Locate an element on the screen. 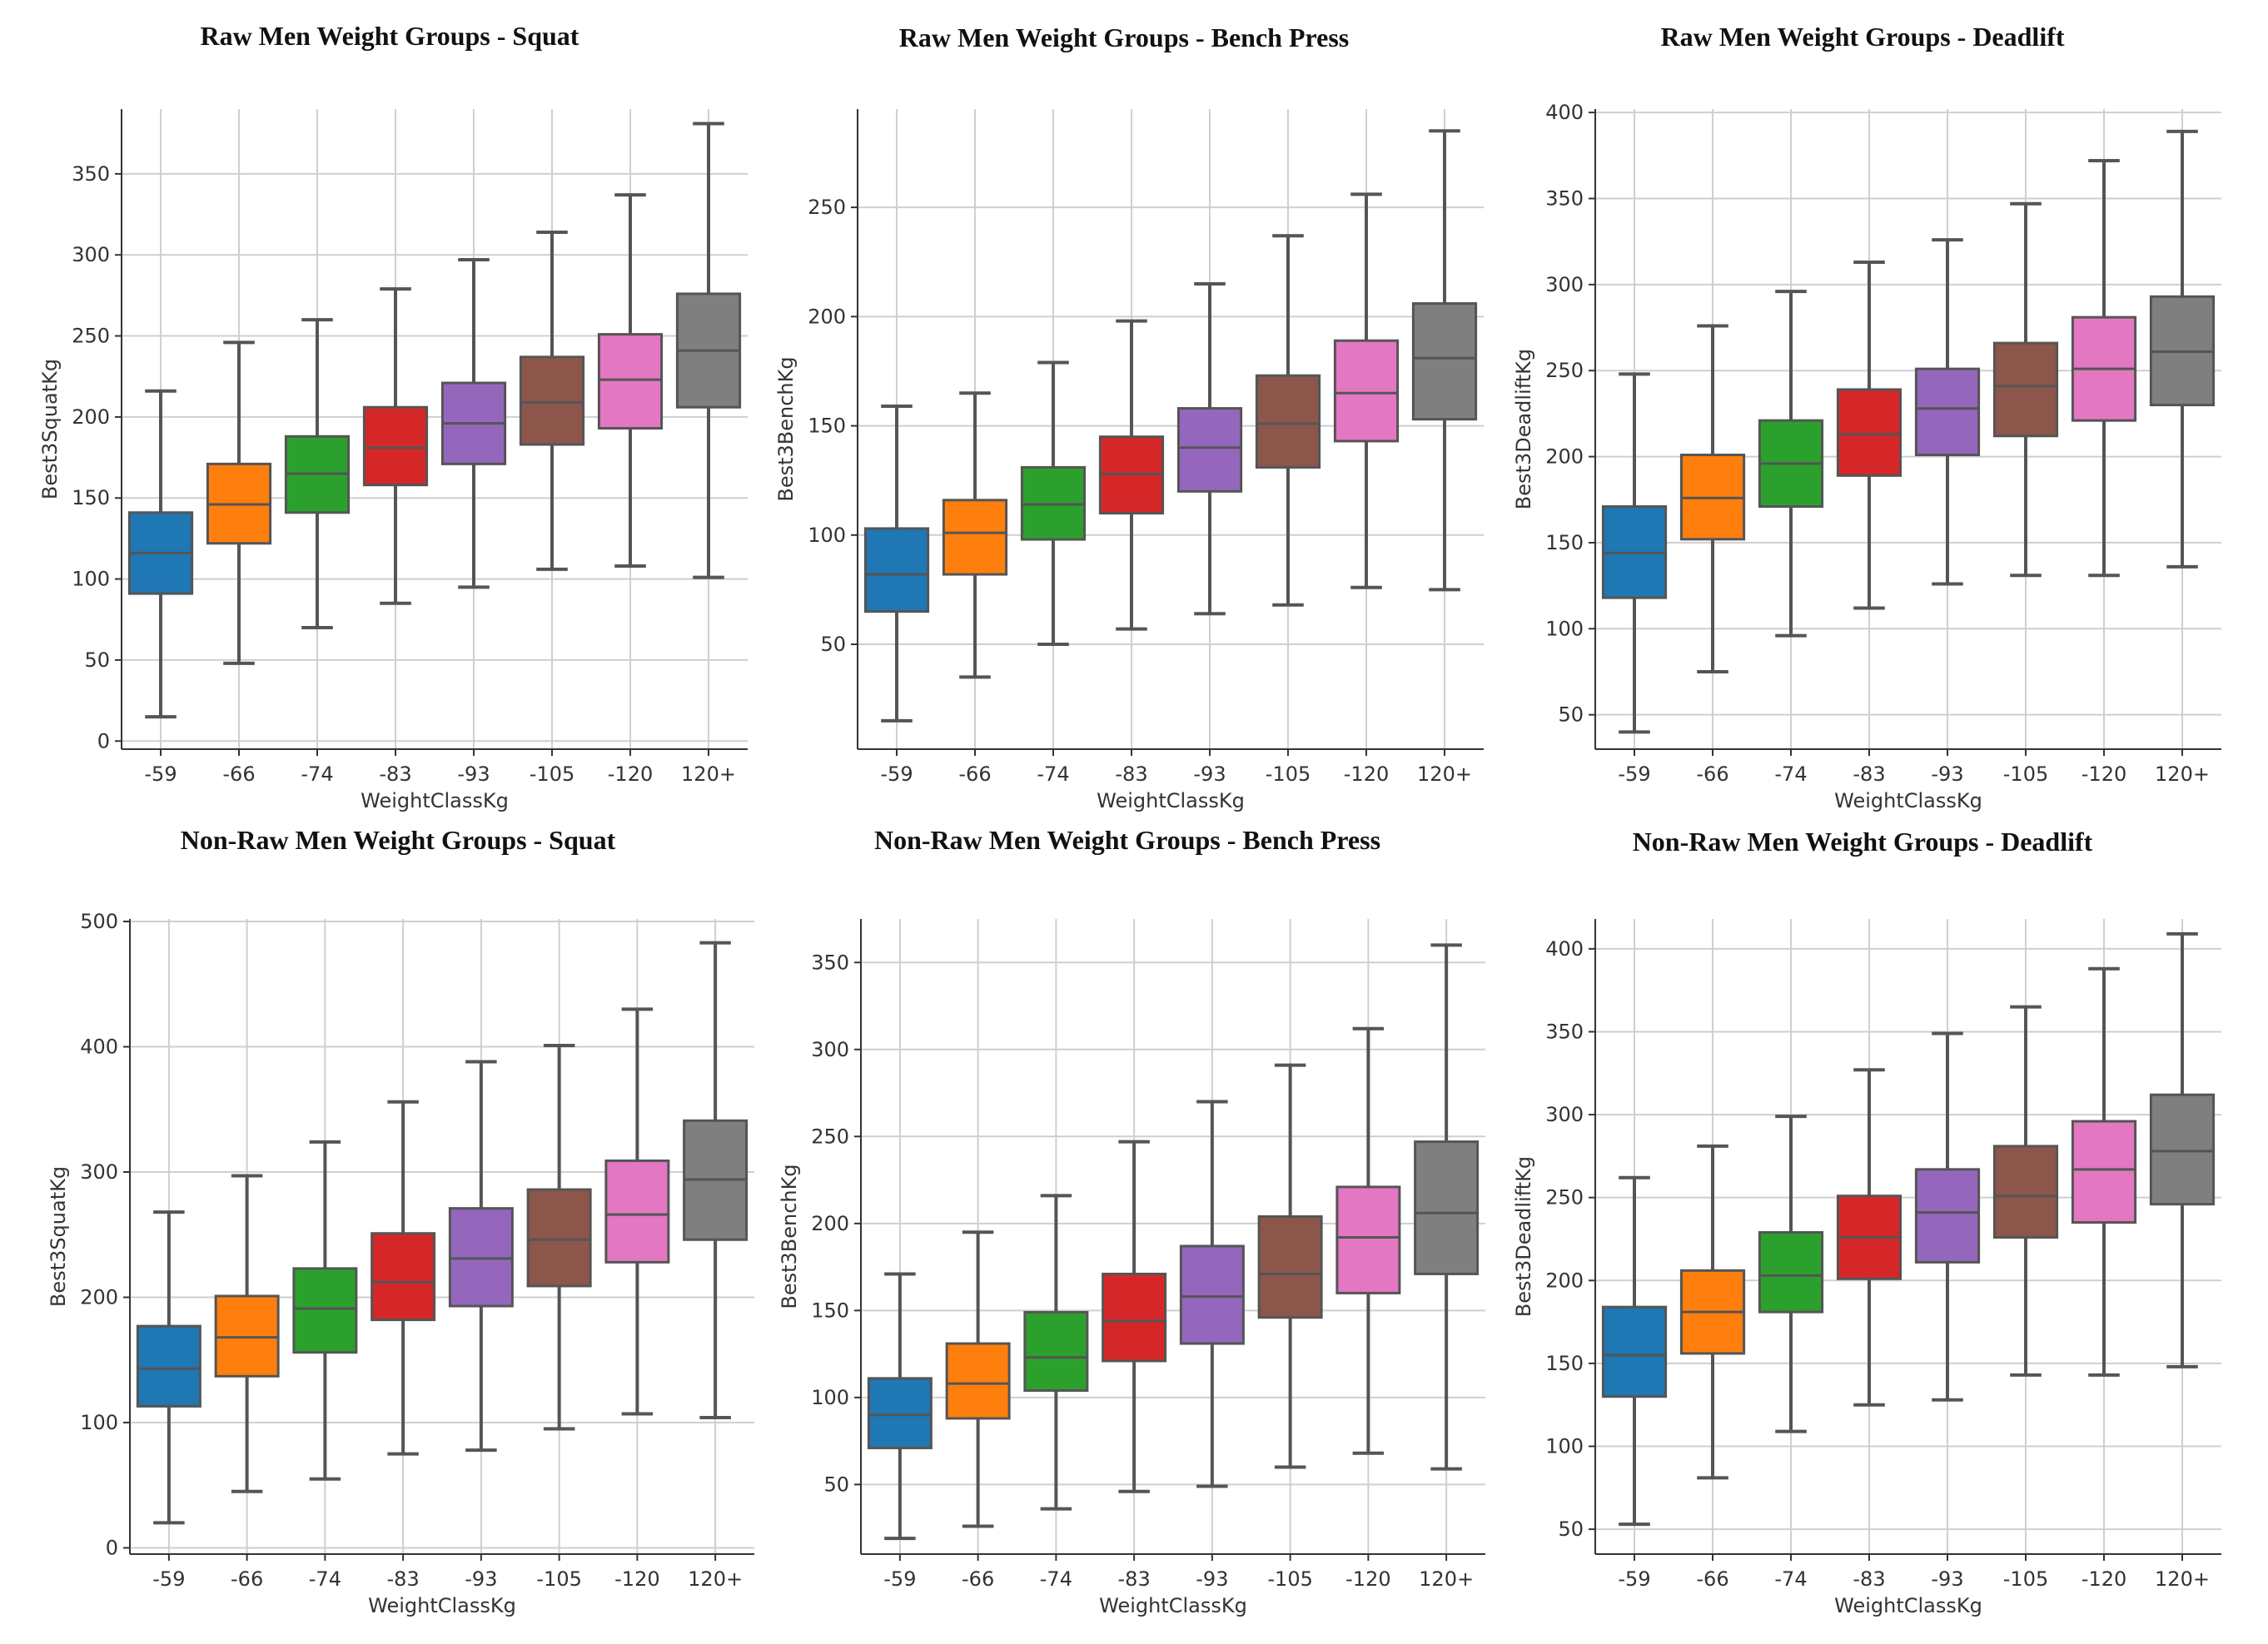 This screenshot has height=1644, width=2268. chart-title: Raw Men Weight Groups - Squat is located at coordinates (390, 36).